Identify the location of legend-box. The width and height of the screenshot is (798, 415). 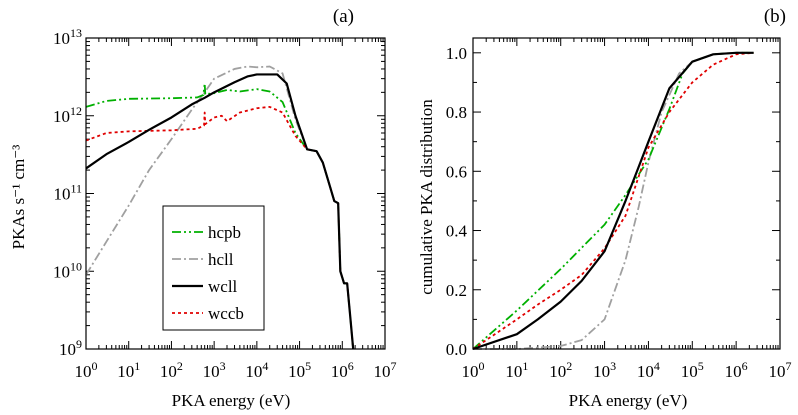
(213, 268).